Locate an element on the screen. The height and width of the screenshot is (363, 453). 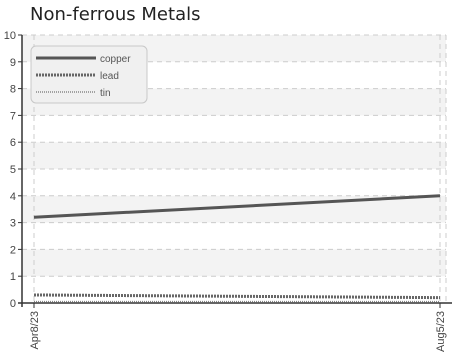
y-tick-label: 4 is located at coordinates (13, 197).